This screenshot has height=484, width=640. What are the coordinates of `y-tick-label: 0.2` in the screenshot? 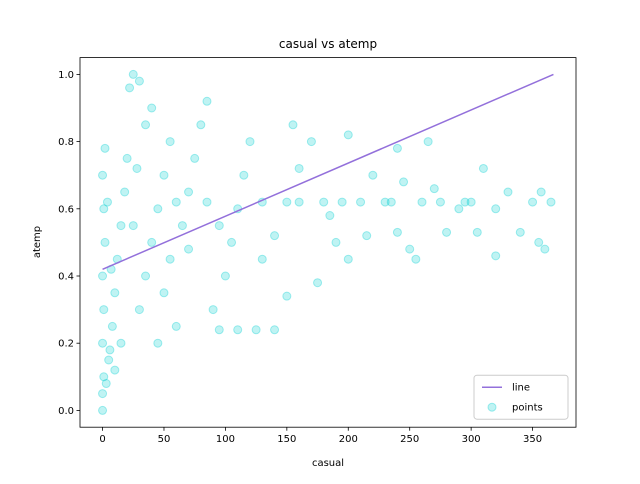 It's located at (66, 344).